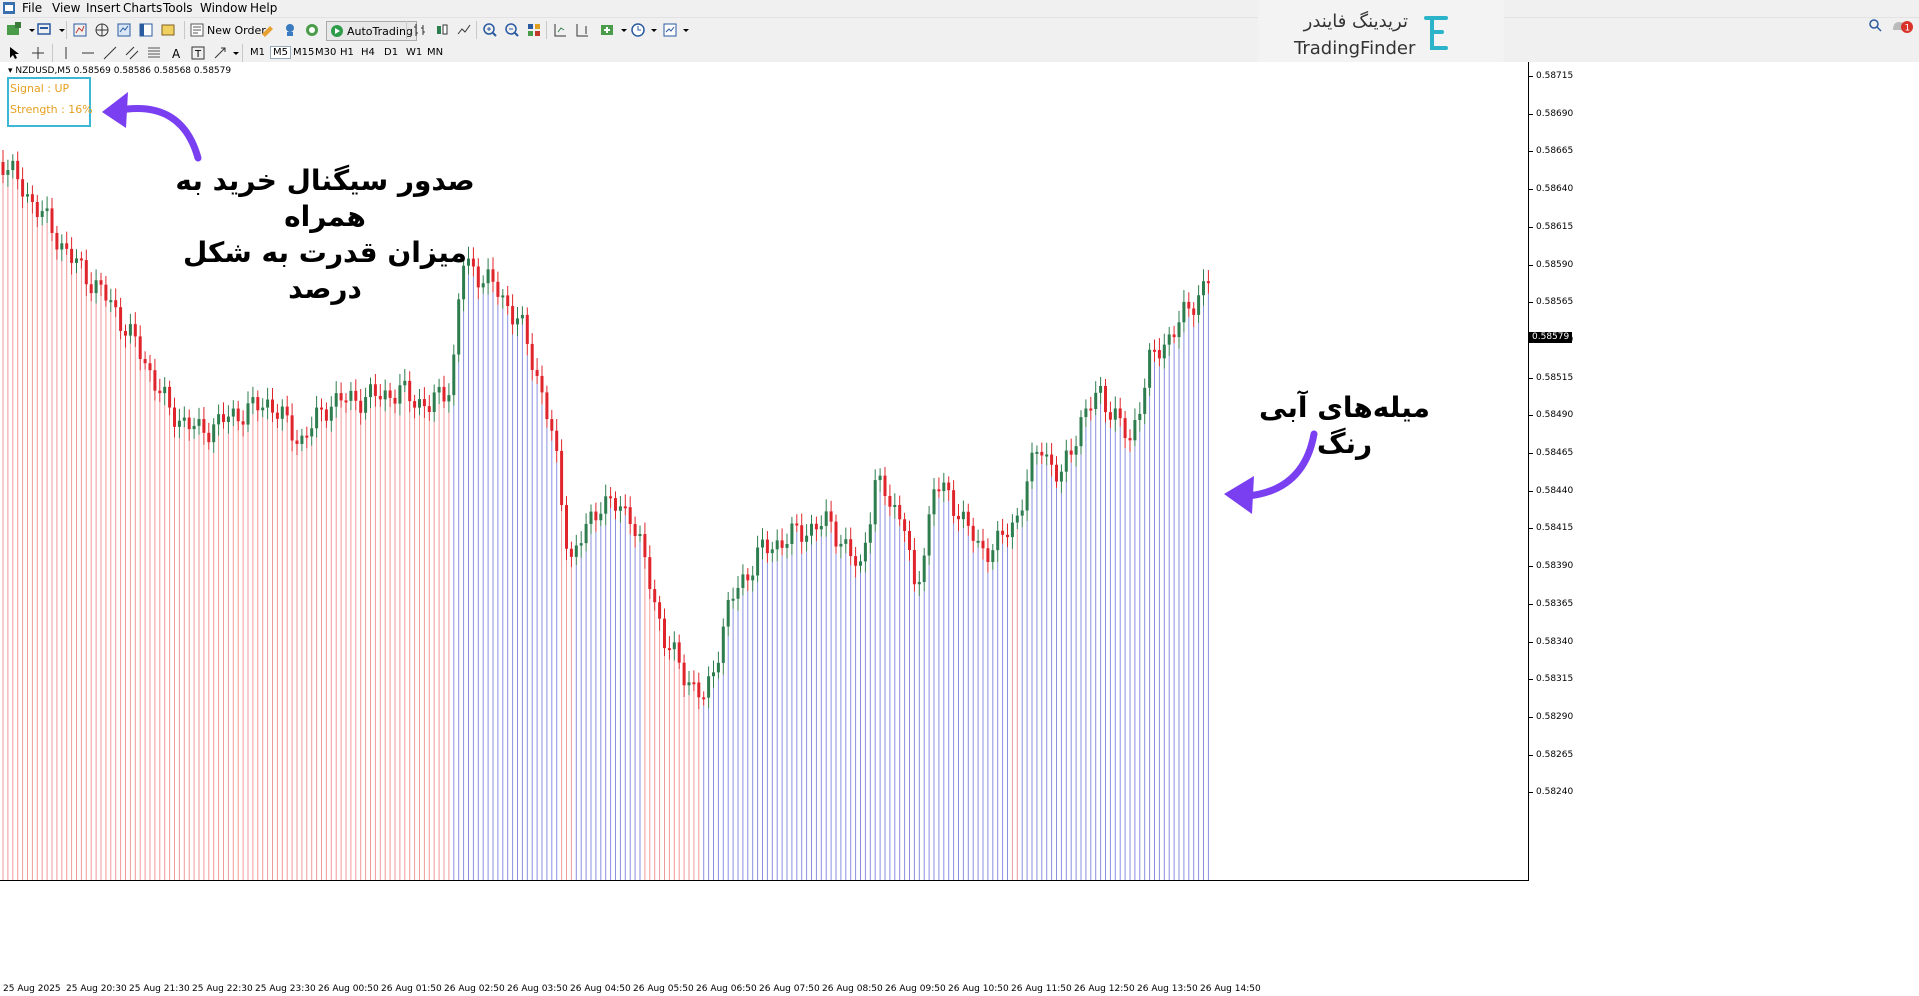 The height and width of the screenshot is (996, 1919). I want to click on arrows-icon, so click(220, 53).